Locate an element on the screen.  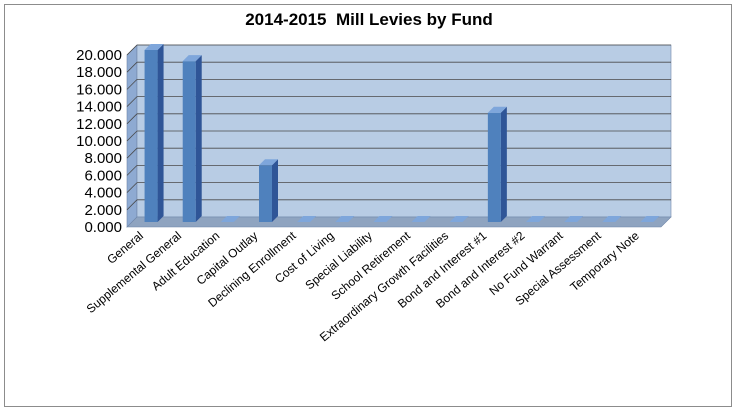
y-tick-label: 12.000 is located at coordinates (99, 124).